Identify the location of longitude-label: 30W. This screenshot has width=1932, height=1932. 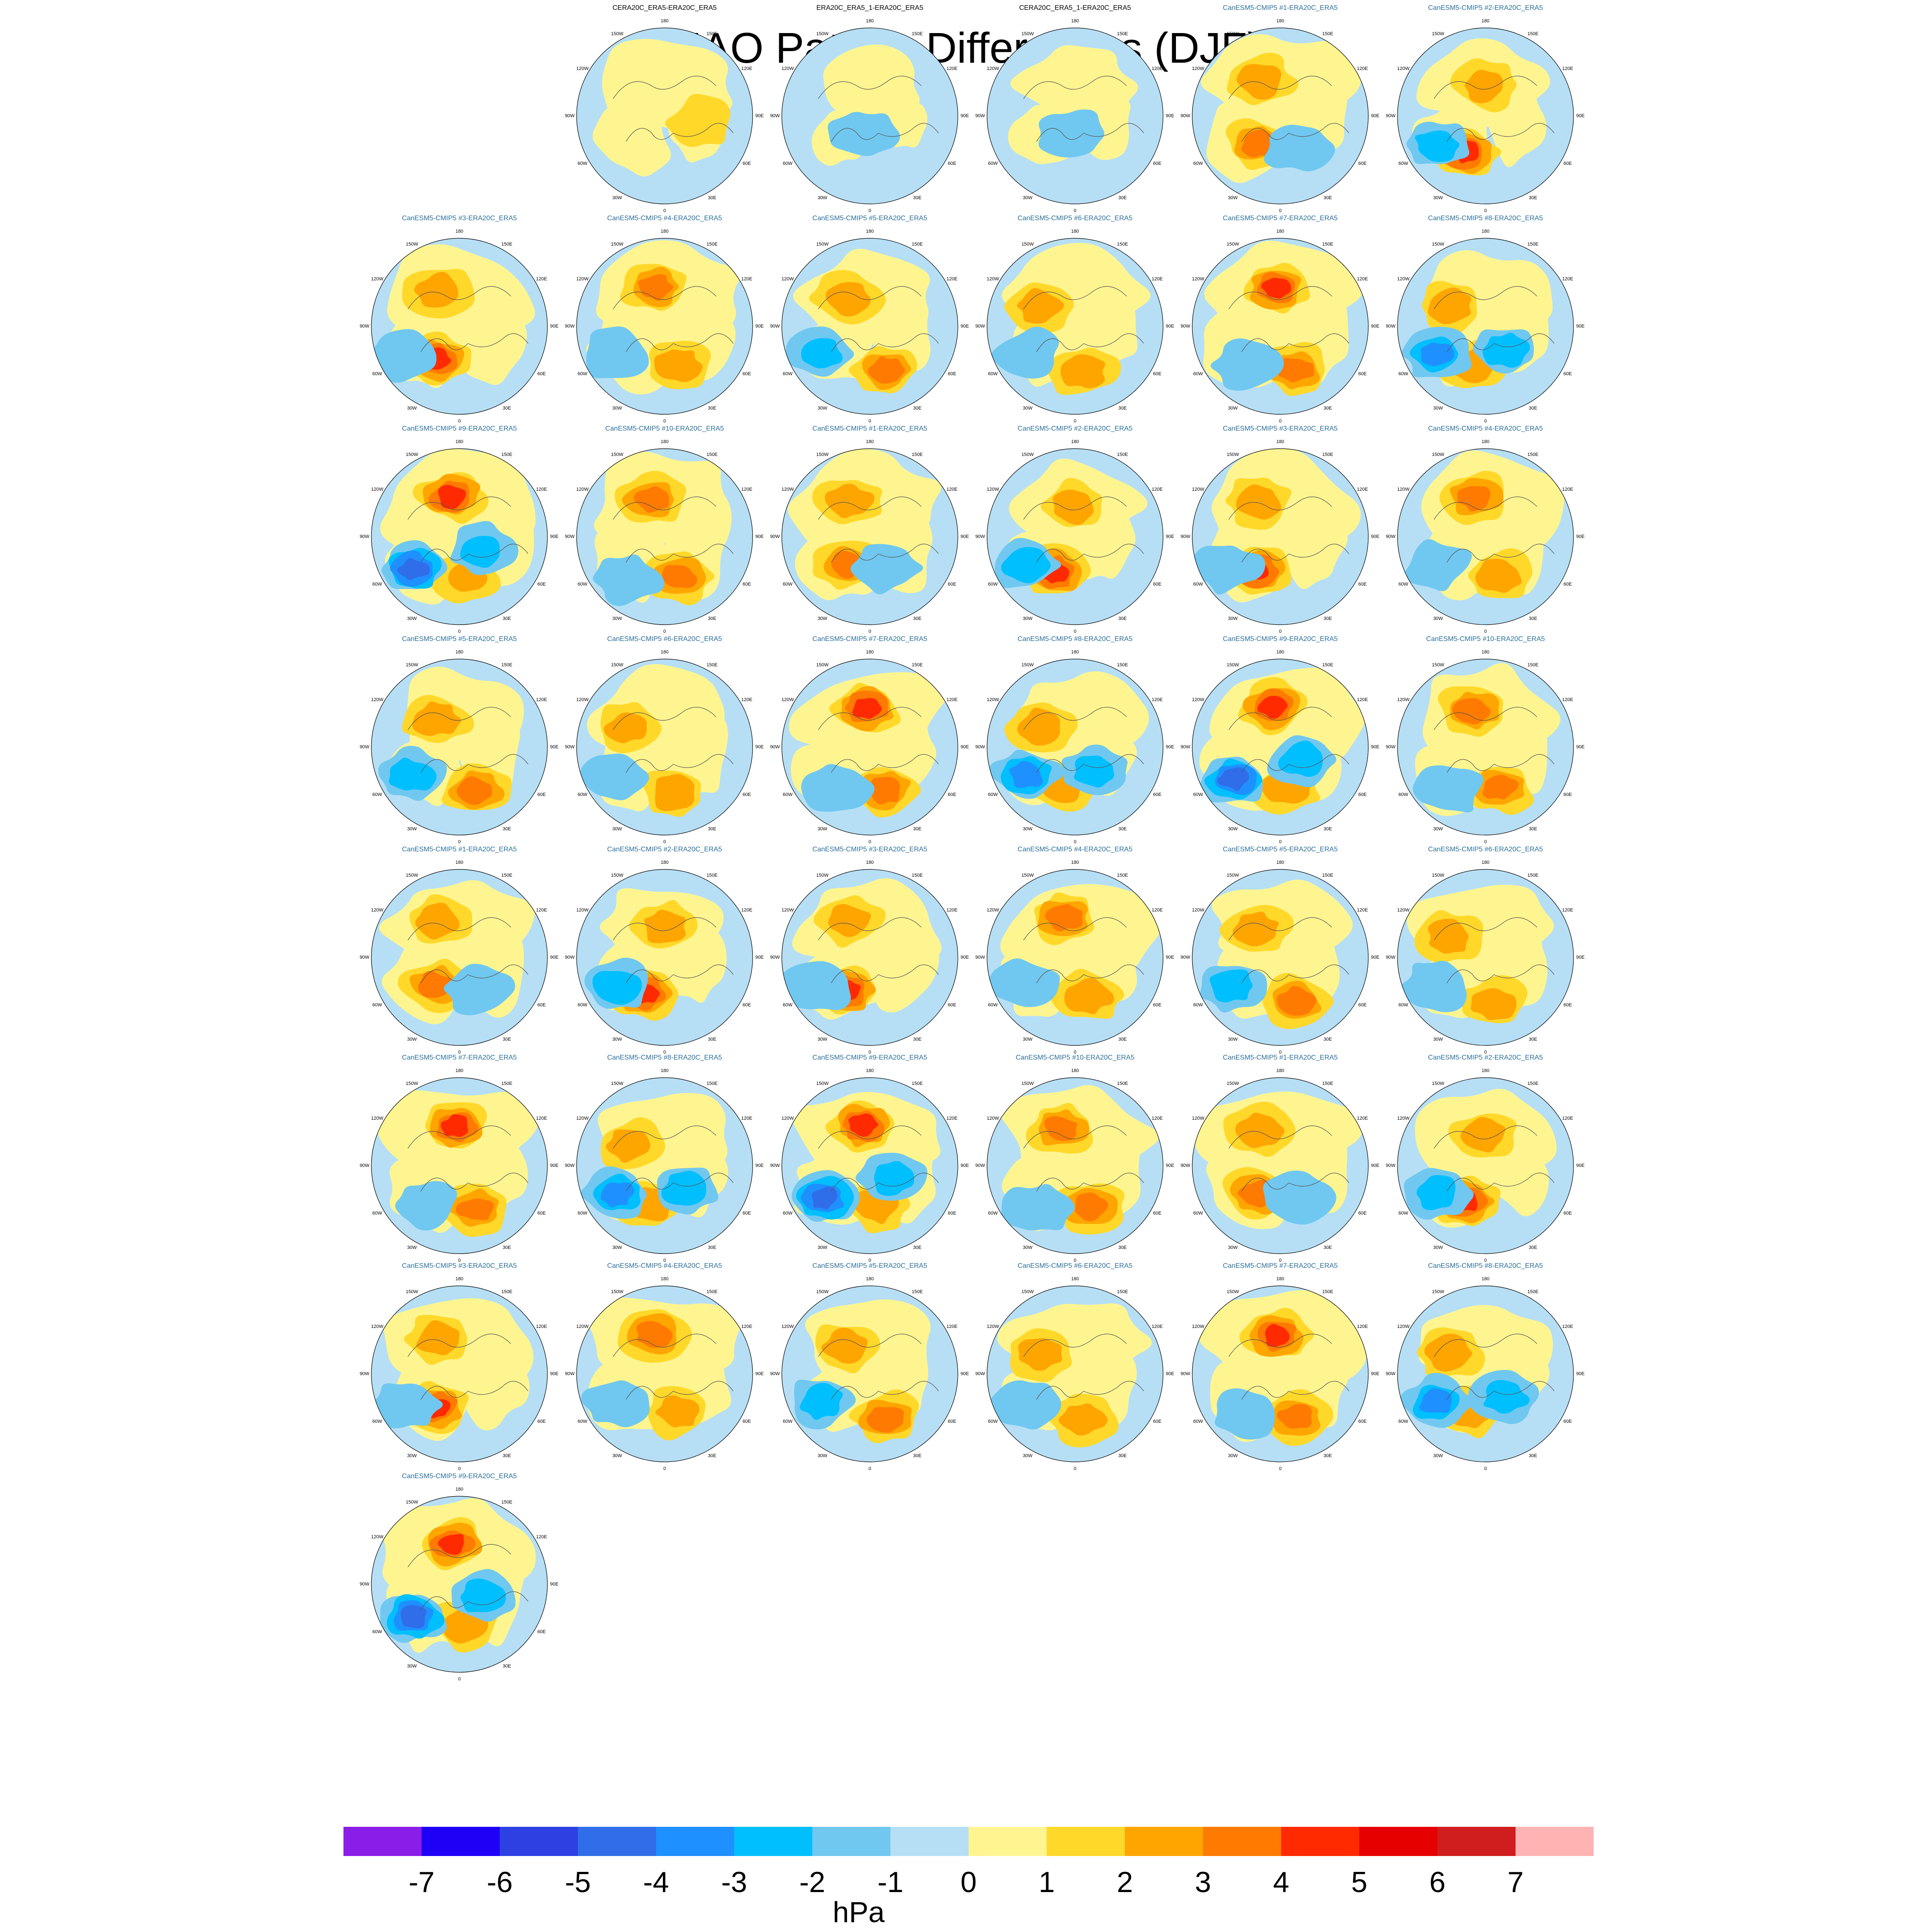
(1438, 1456).